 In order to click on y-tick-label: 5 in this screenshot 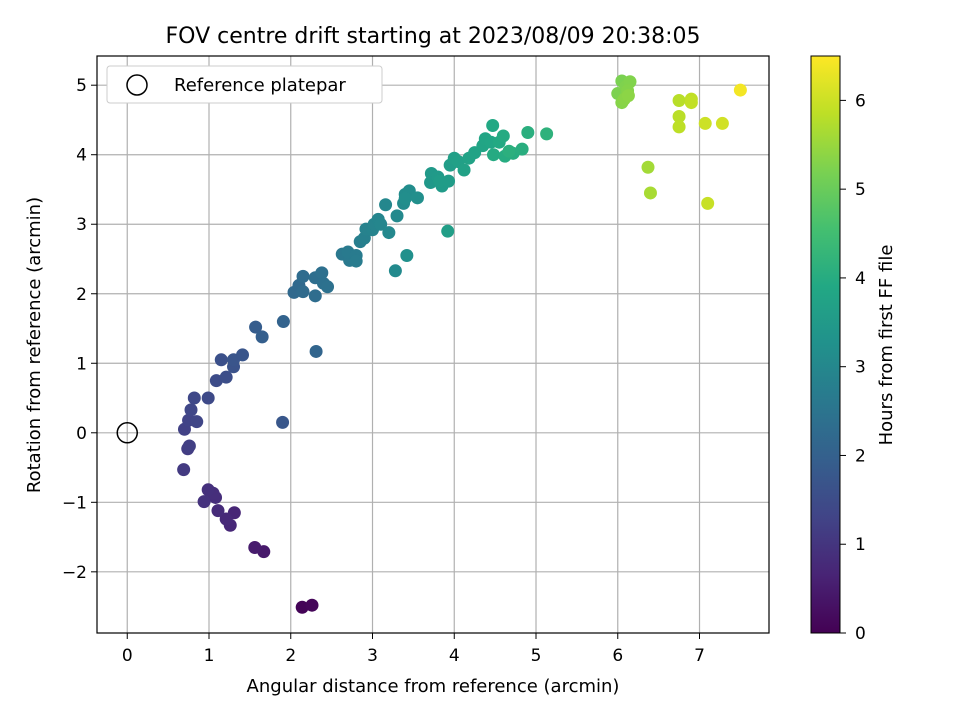, I will do `click(81, 86)`.